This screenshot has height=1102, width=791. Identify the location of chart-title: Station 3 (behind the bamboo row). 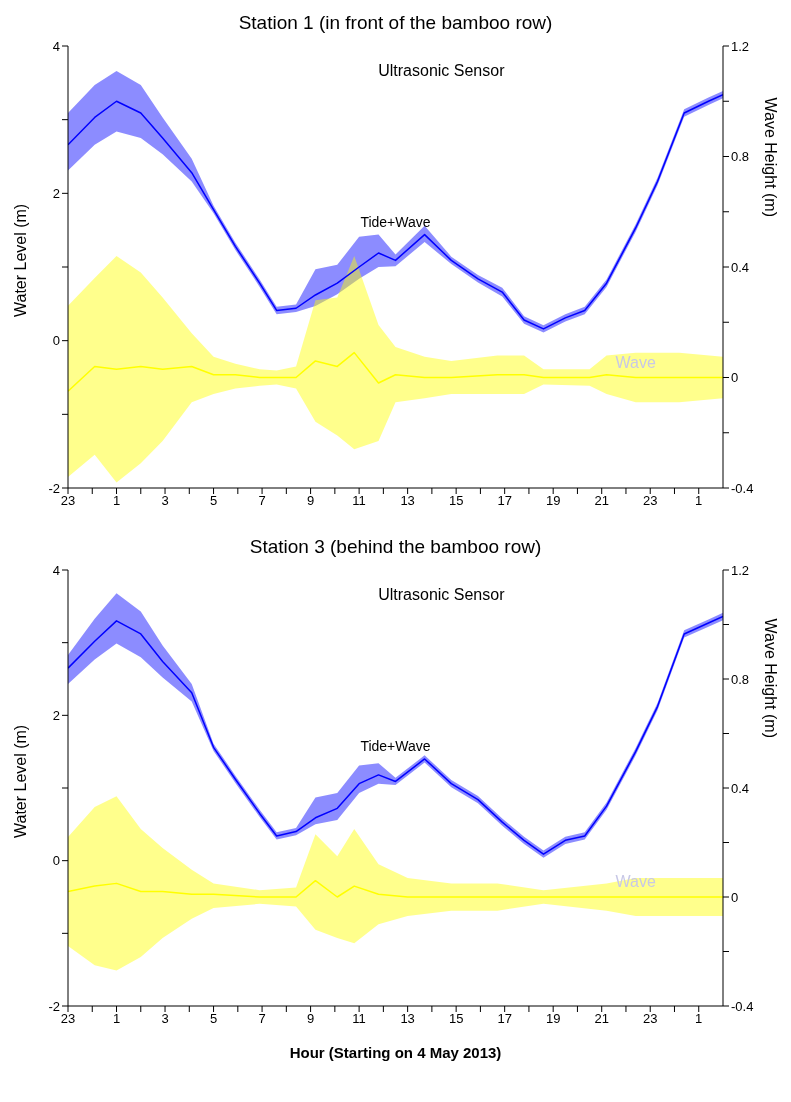
(395, 547).